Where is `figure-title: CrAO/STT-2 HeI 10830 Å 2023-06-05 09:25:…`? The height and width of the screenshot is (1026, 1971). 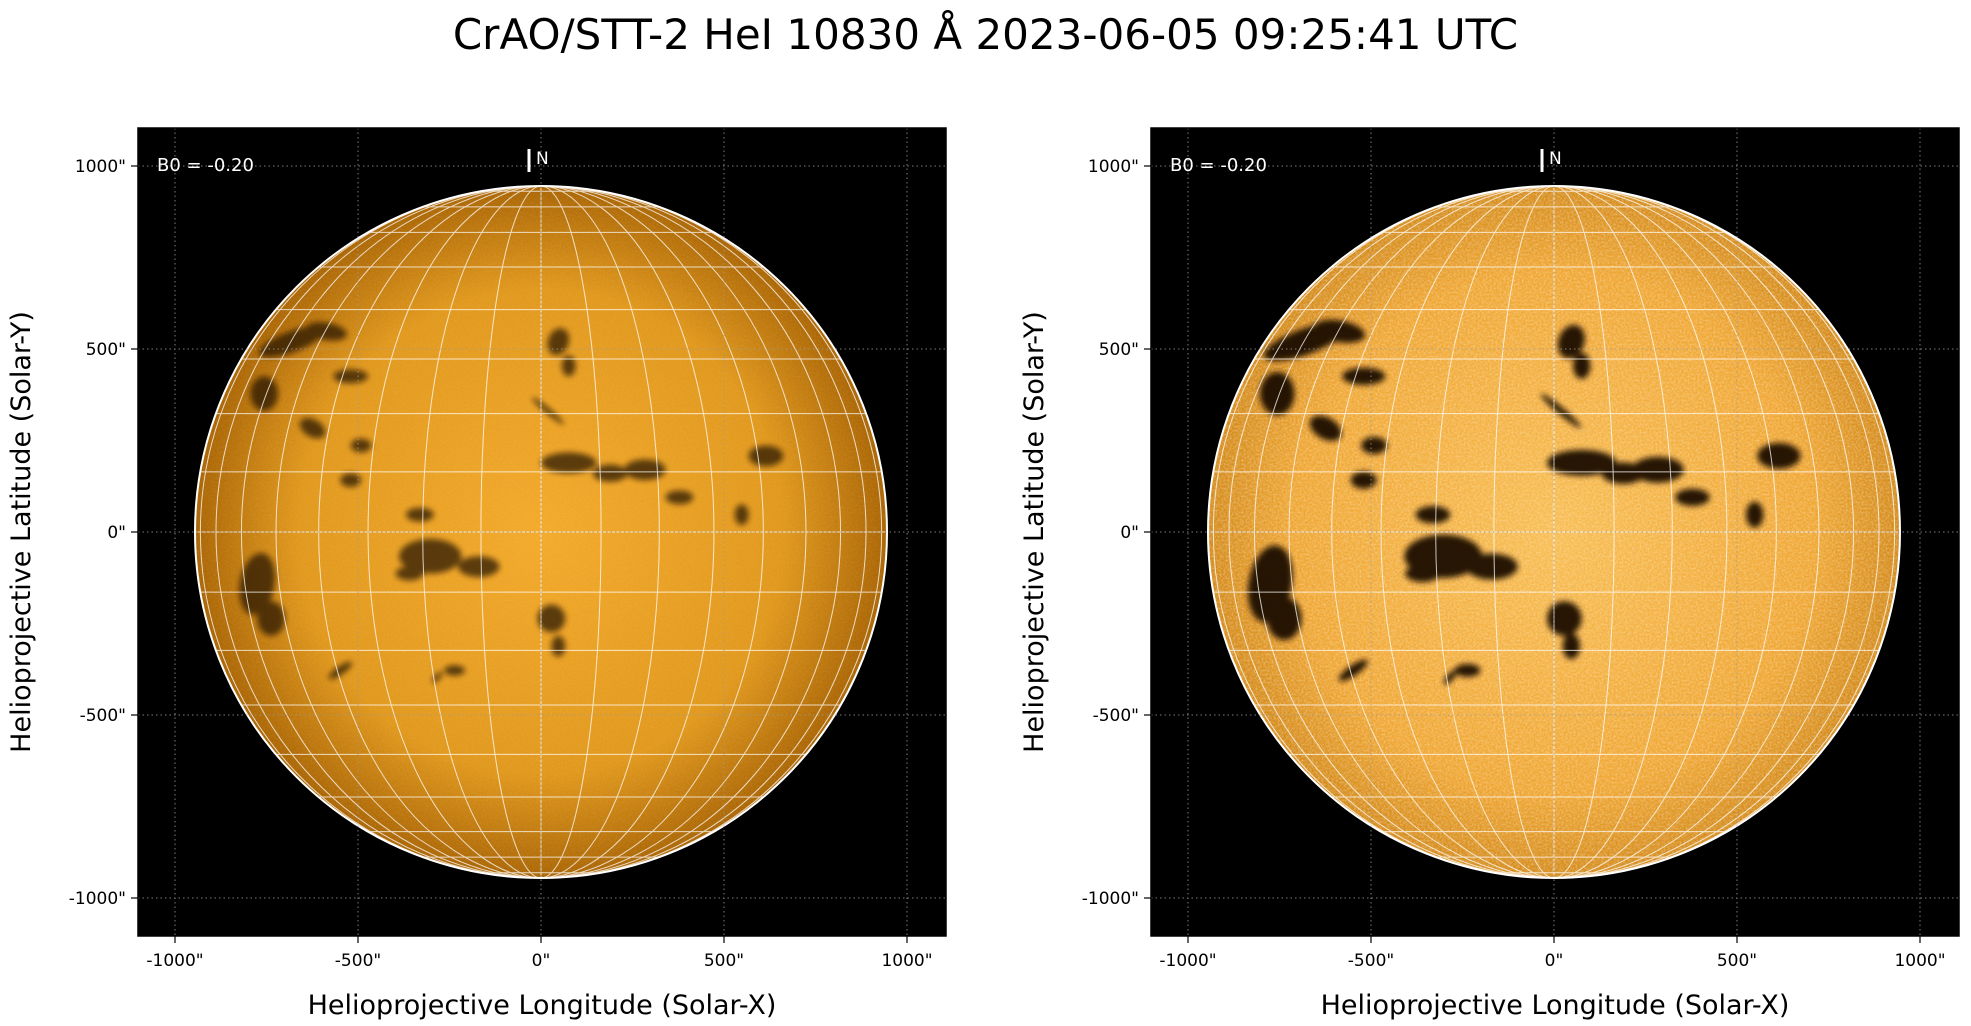
figure-title: CrAO/STT-2 HeI 10830 Å 2023-06-05 09:25:… is located at coordinates (985, 34).